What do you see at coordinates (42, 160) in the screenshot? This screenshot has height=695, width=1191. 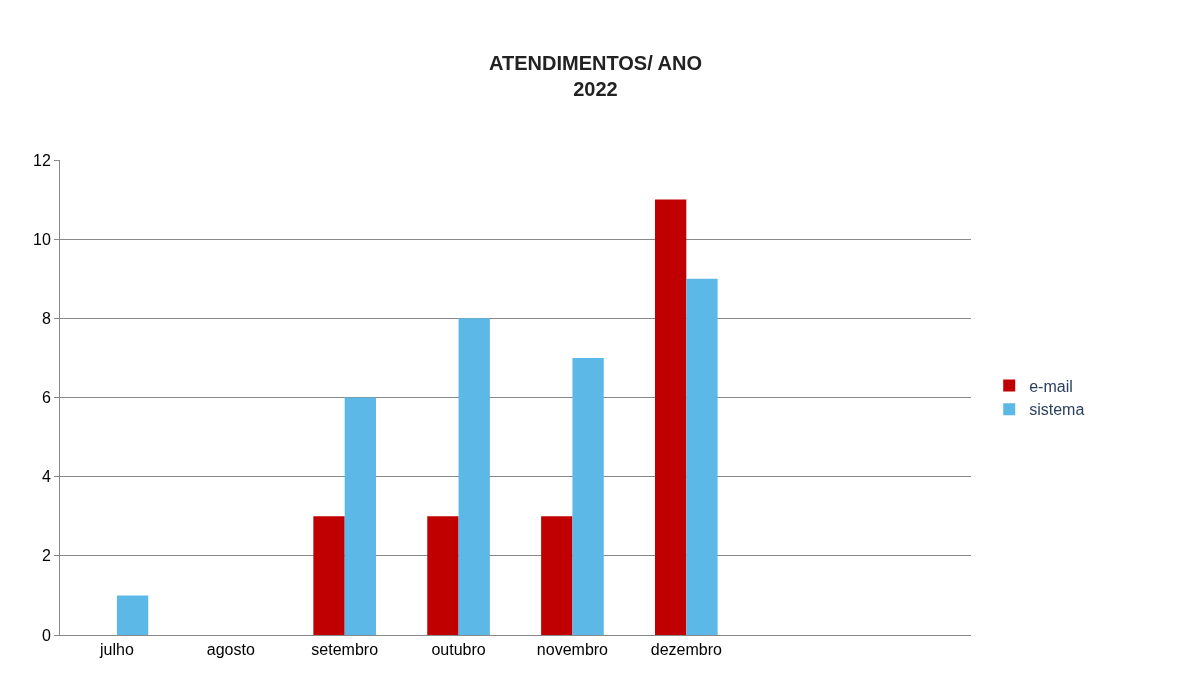 I see `y-tick-label: 12` at bounding box center [42, 160].